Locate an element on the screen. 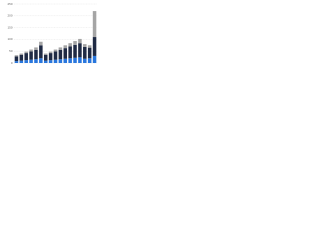 The height and width of the screenshot is (240, 320). y-tick-label: 150 is located at coordinates (9, 27).